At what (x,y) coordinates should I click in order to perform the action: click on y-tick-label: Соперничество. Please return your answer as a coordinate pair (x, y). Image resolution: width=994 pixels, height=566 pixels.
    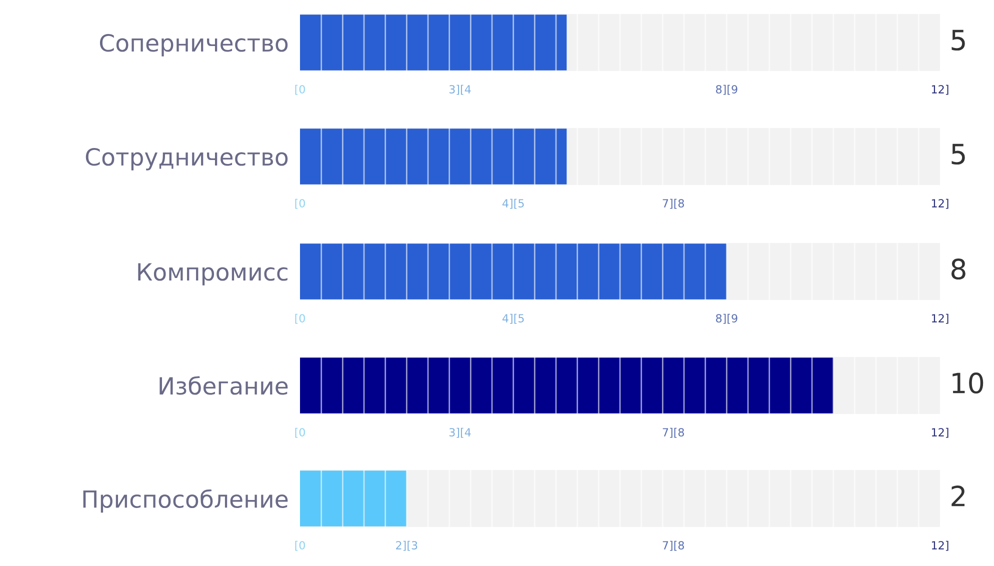
    Looking at the image, I should click on (194, 45).